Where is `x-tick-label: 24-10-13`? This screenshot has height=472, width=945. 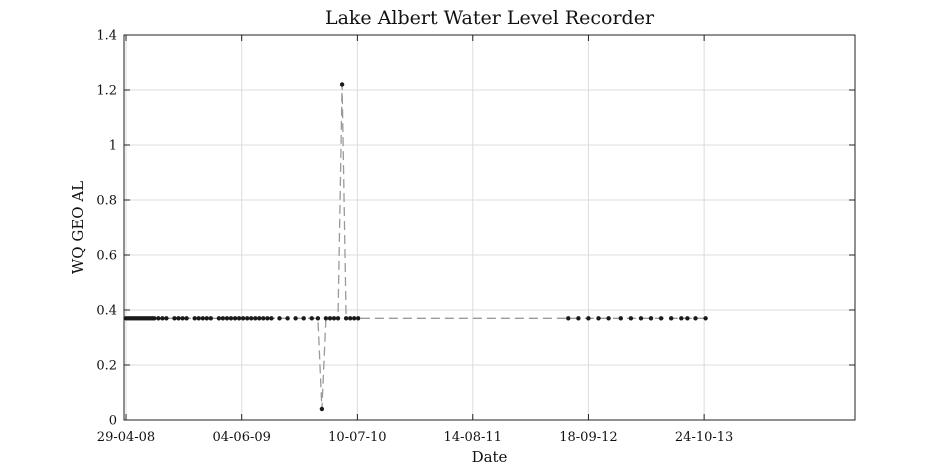 x-tick-label: 24-10-13 is located at coordinates (704, 437).